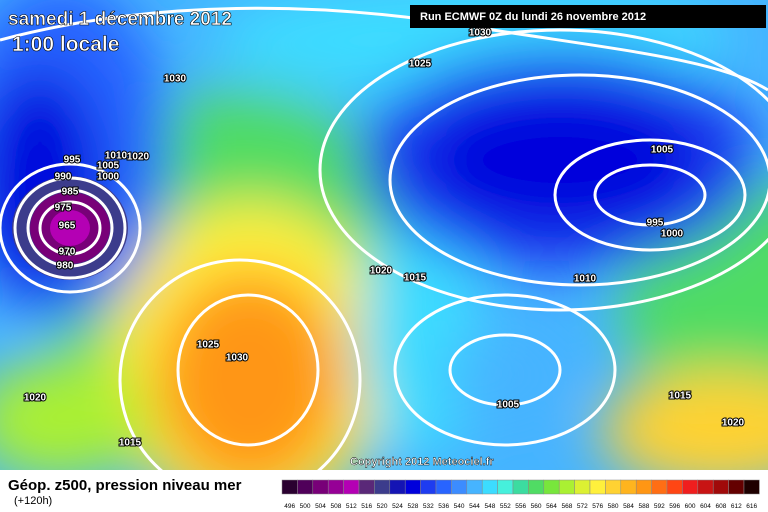 Image resolution: width=768 pixels, height=512 pixels. I want to click on scale-label: 508, so click(335, 506).